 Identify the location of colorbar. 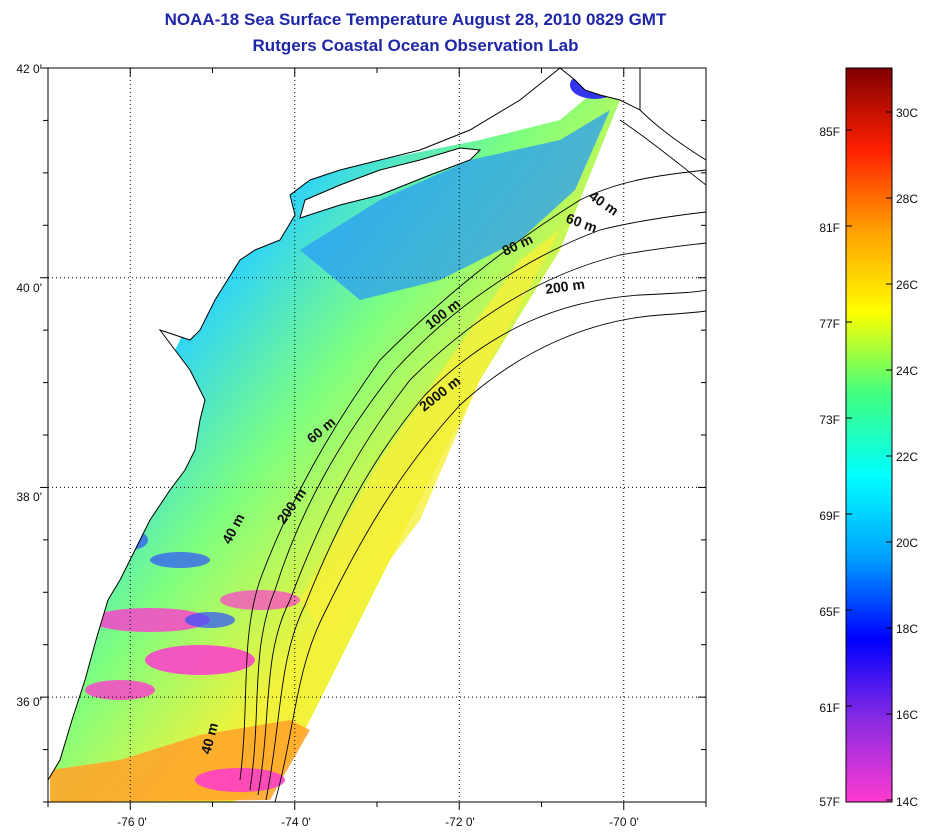
(869, 435).